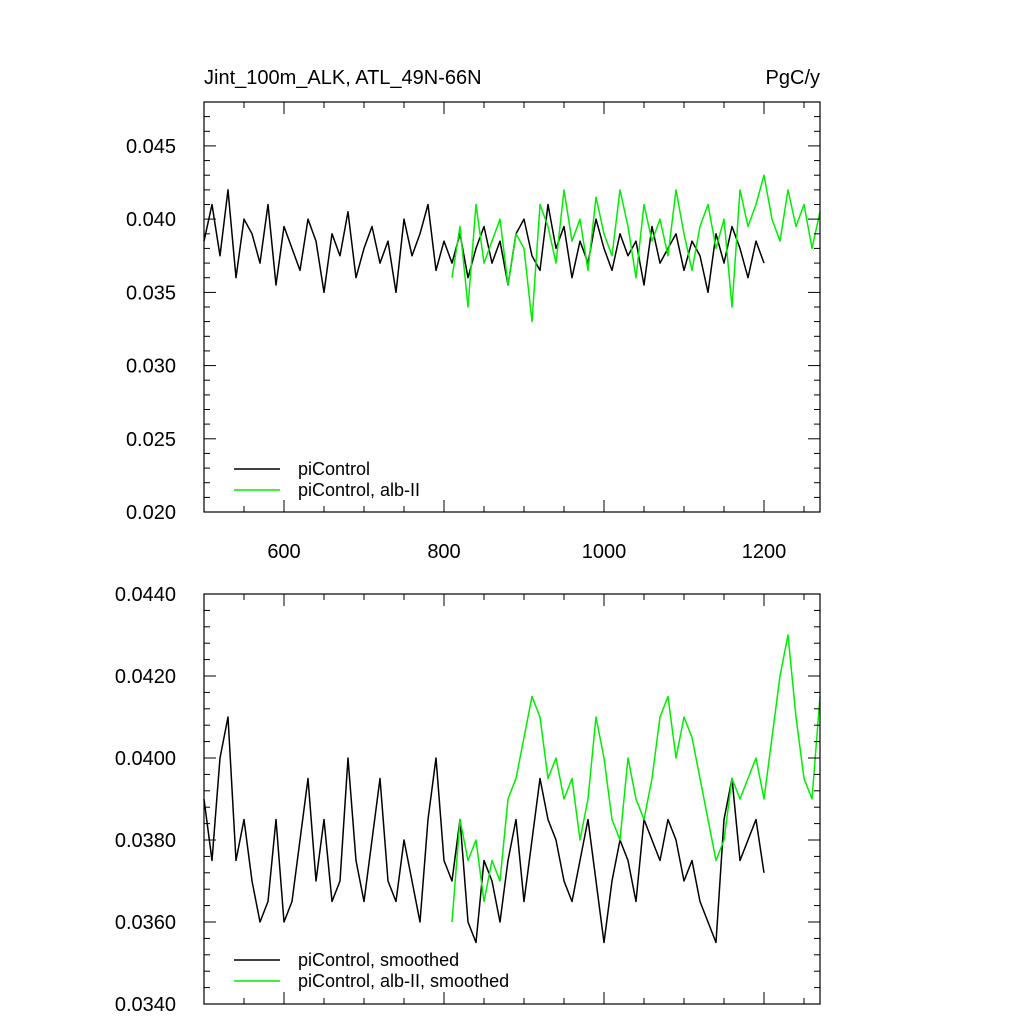 This screenshot has width=1024, height=1024. What do you see at coordinates (151, 367) in the screenshot?
I see `y-tick-label: 0.030` at bounding box center [151, 367].